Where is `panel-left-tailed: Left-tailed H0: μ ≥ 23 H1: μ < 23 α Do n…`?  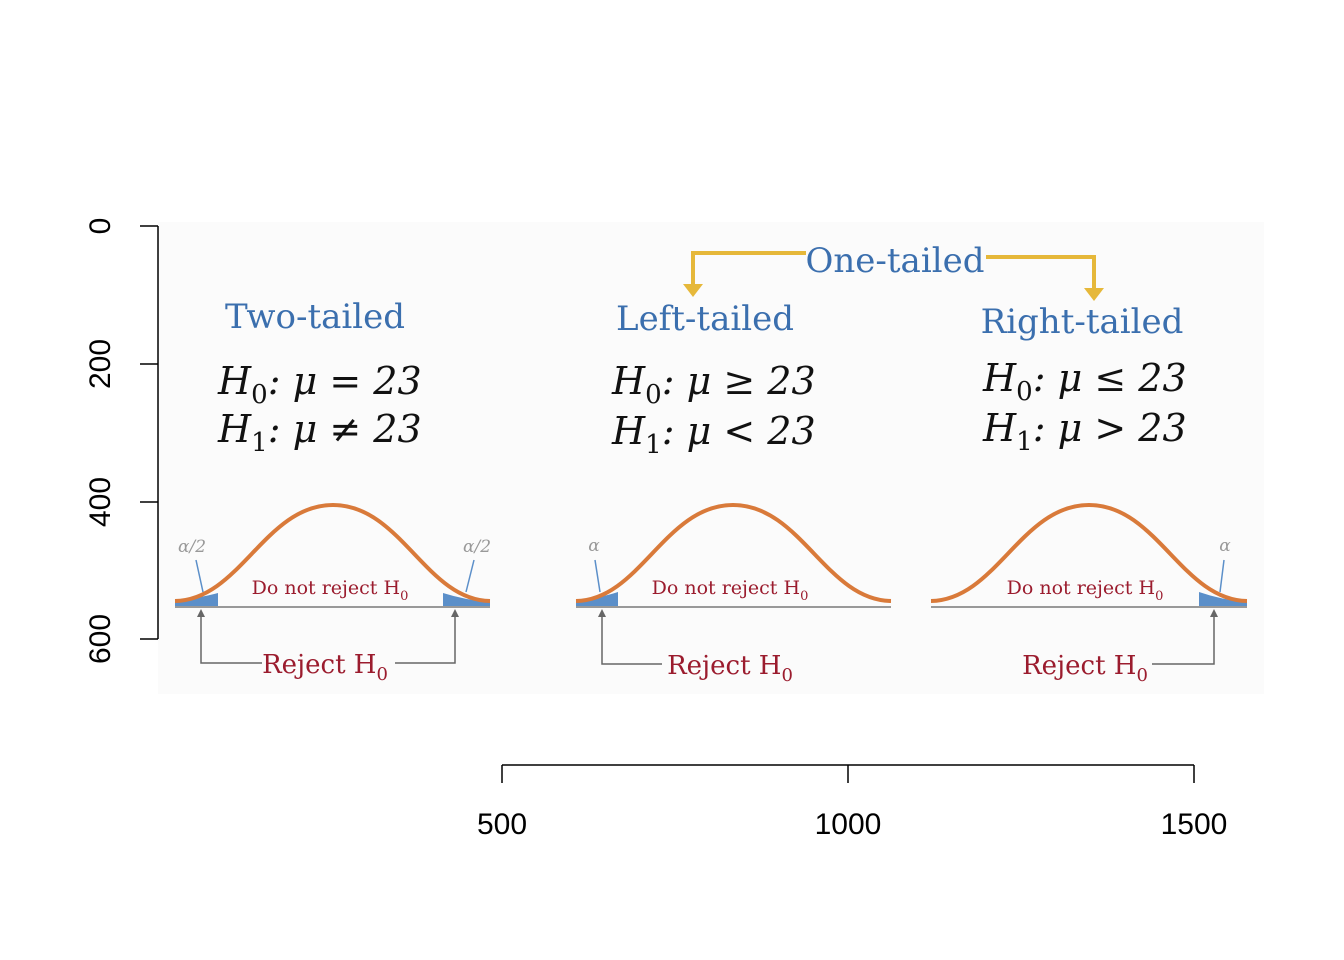
panel-left-tailed: Left-tailed H0: μ ≥ 23 H1: μ < 23 α Do n… is located at coordinates (733, 492).